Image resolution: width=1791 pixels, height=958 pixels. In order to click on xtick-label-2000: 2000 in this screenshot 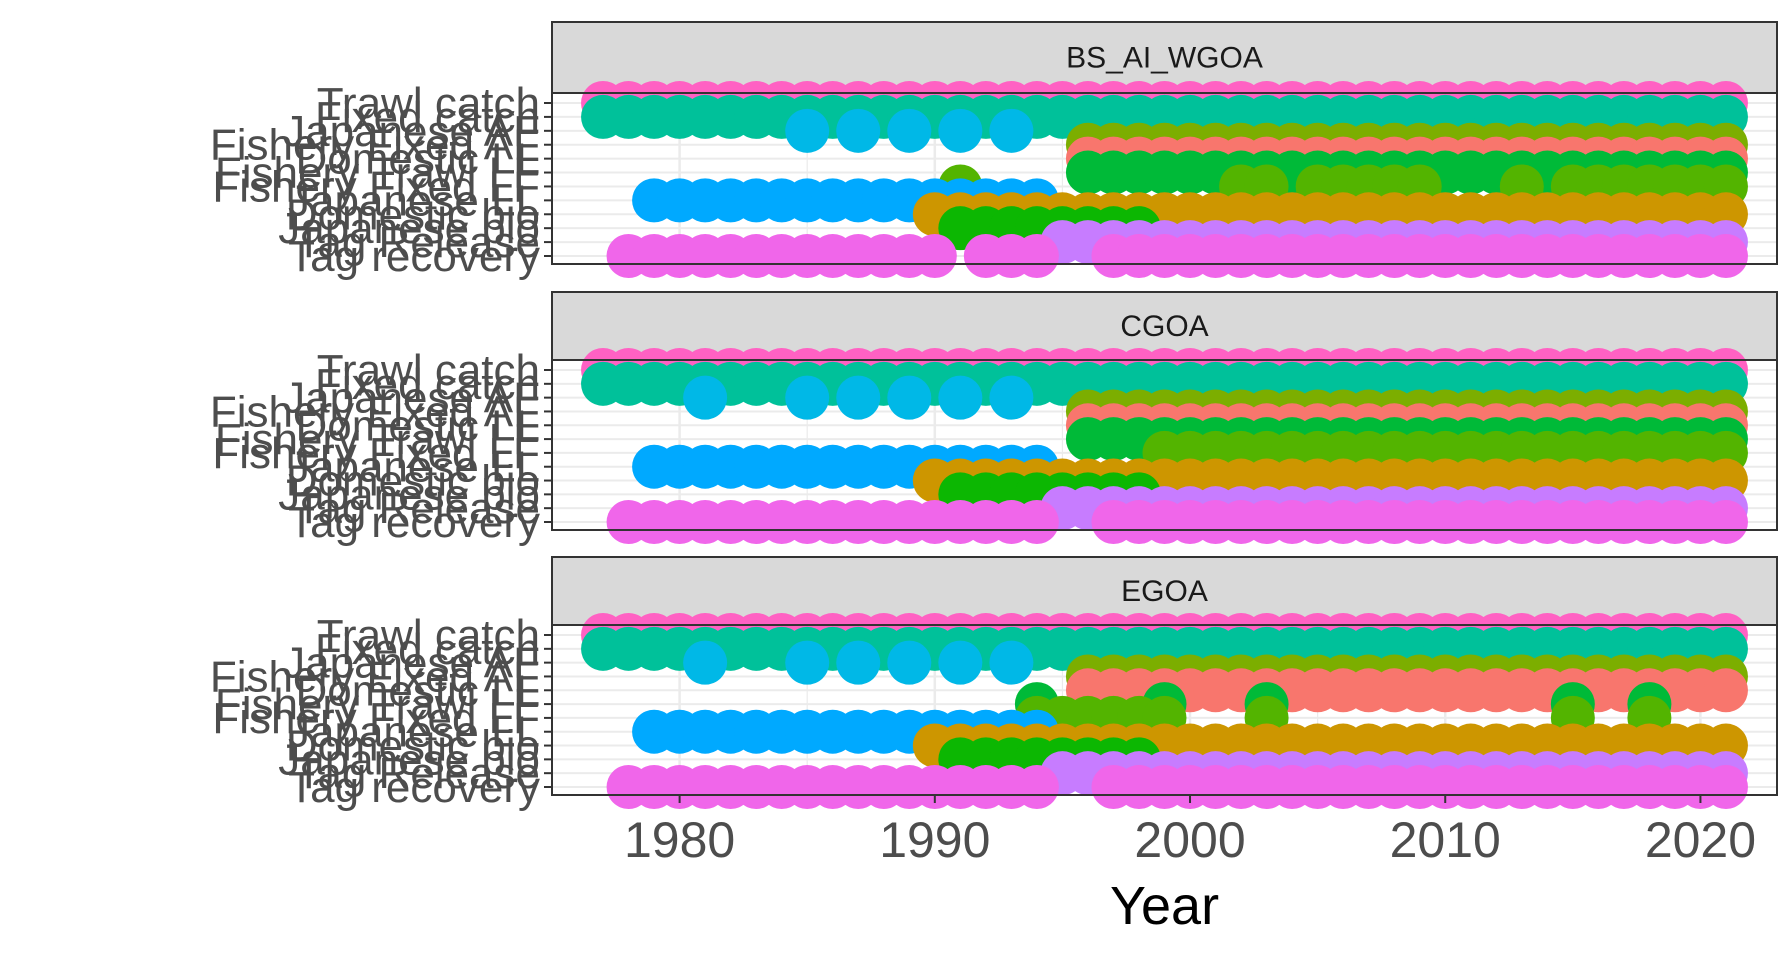, I will do `click(1189, 840)`.